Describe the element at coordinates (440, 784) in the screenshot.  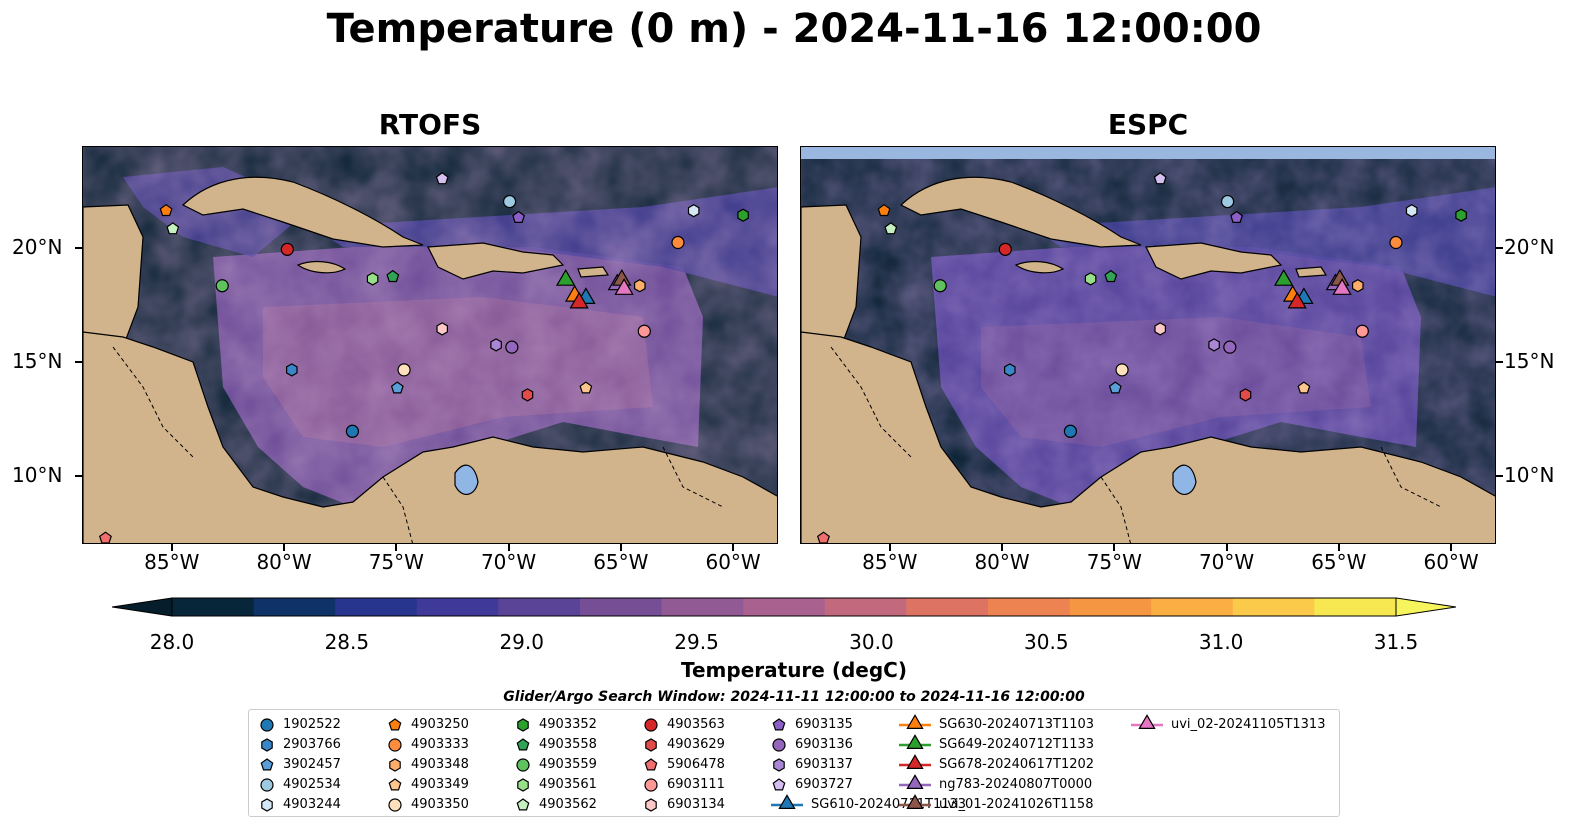
I see `legend-label: 4903349` at that location.